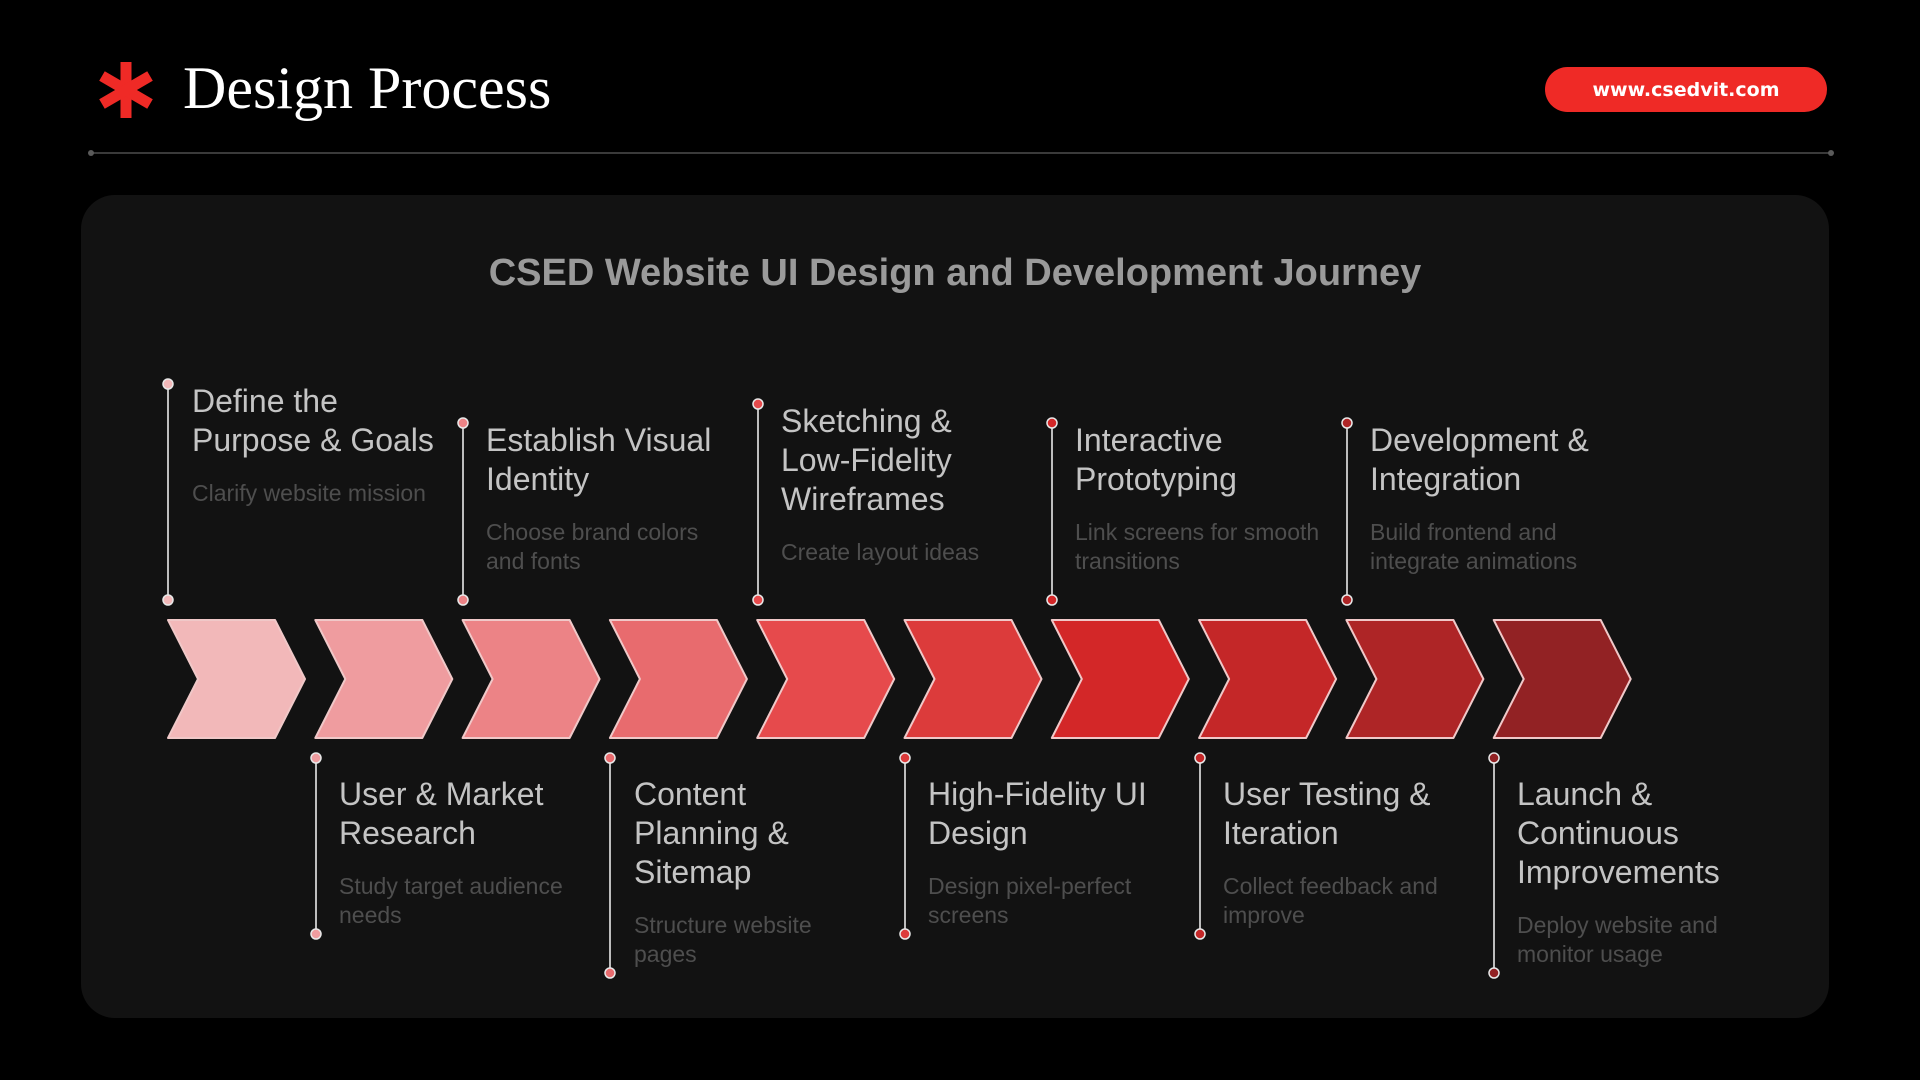  What do you see at coordinates (1618, 833) in the screenshot?
I see `step-title: Launch & Continuous Improvements` at bounding box center [1618, 833].